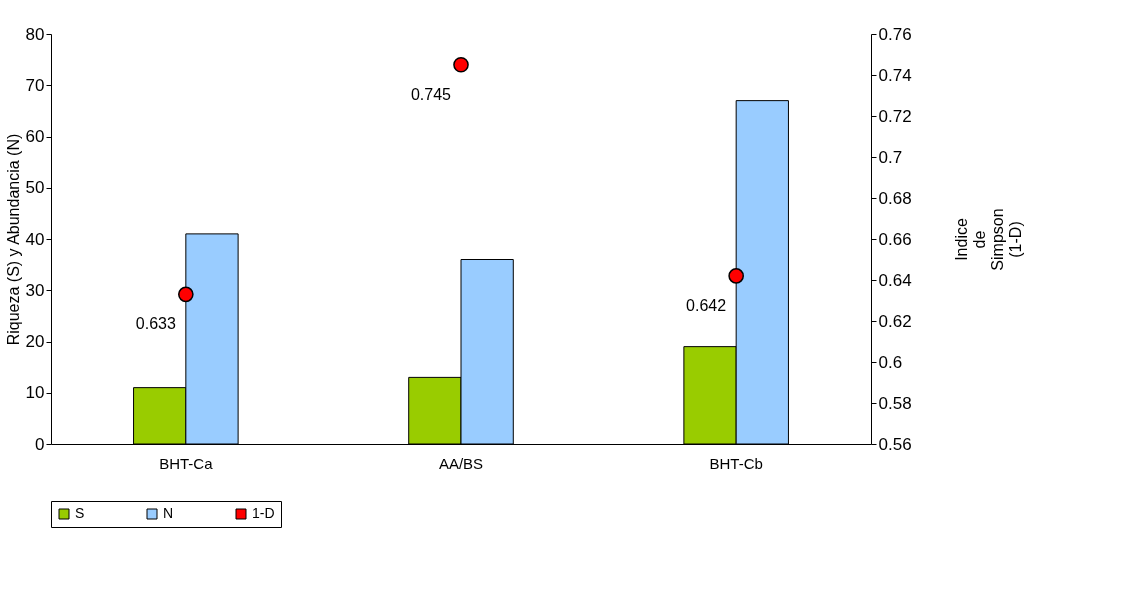 The width and height of the screenshot is (1136, 590). Describe the element at coordinates (706, 305) in the screenshot. I see `data-label: 0.642` at that location.